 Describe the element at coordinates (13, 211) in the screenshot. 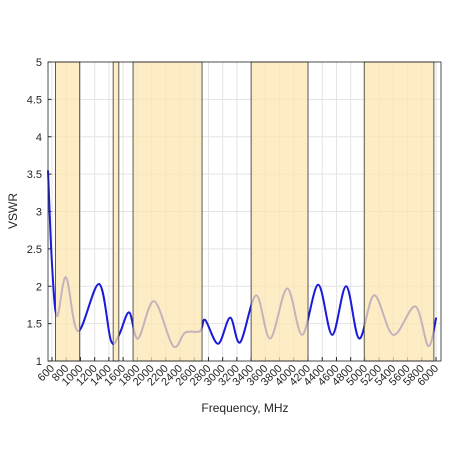

I see `y-axis-label: VSWR` at that location.